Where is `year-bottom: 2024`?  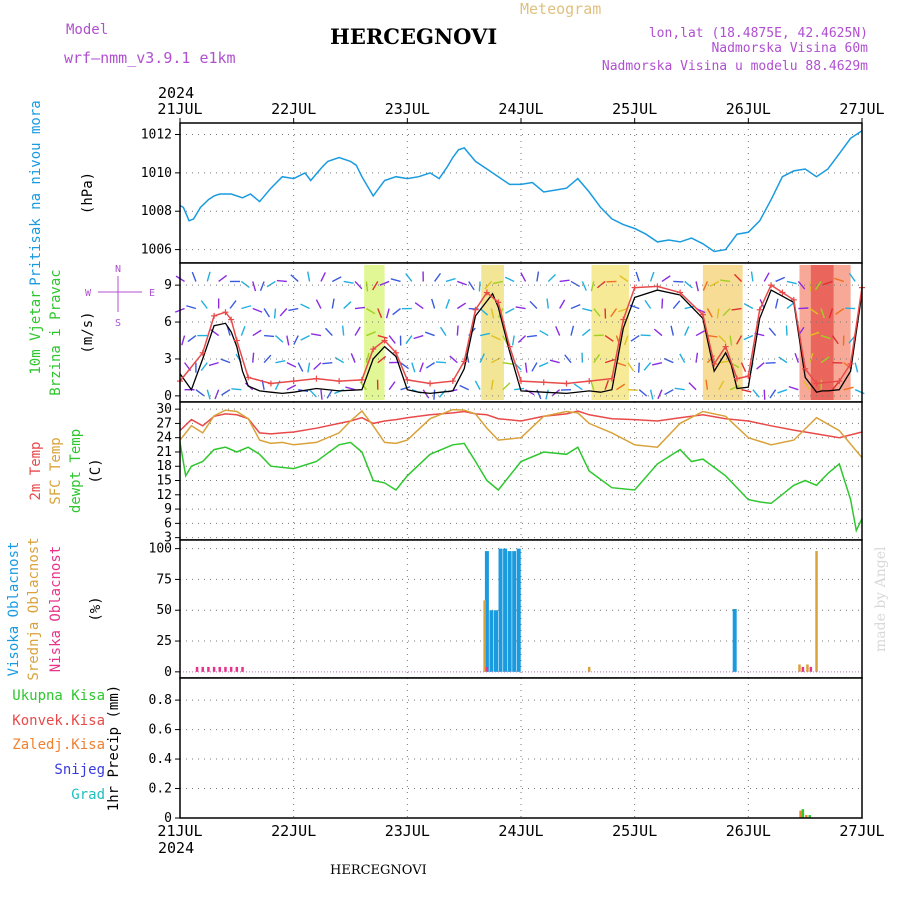 year-bottom: 2024 is located at coordinates (176, 848).